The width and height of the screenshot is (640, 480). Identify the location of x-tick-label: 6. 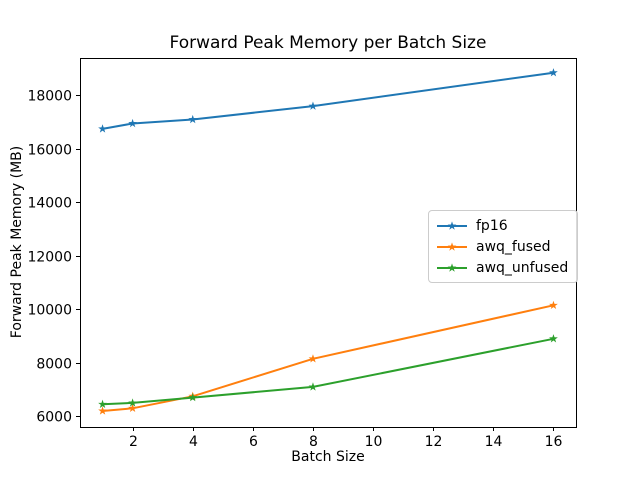
(253, 442).